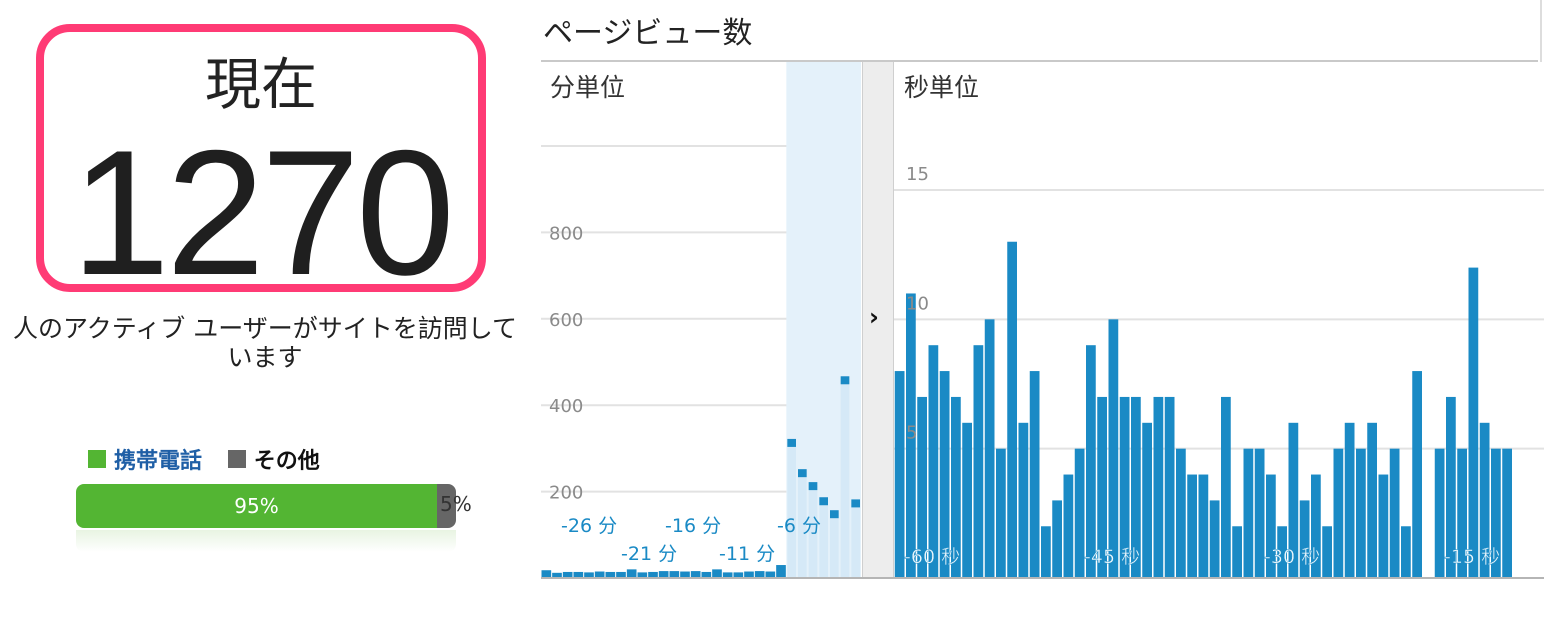  I want to click on chart-expander, so click(878, 320).